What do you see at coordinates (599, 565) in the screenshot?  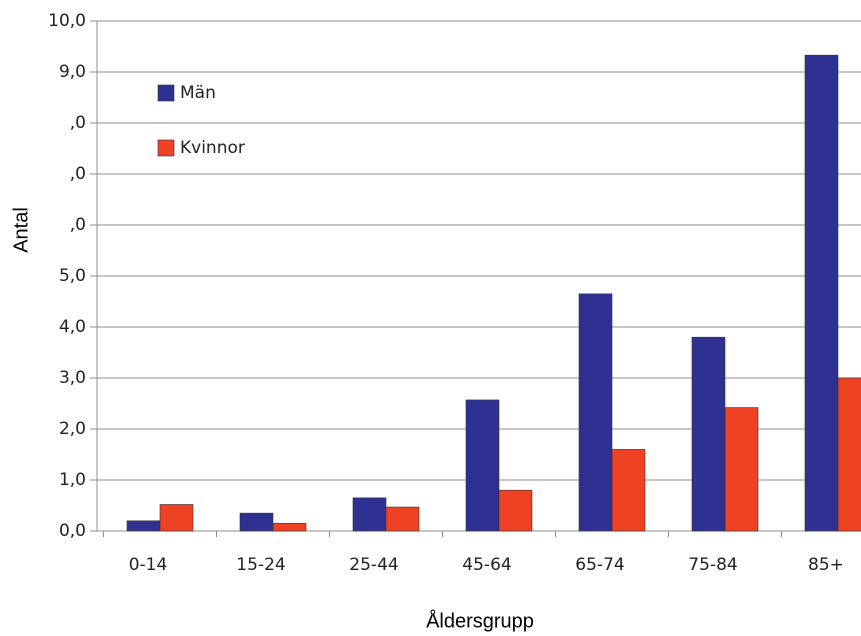 I see `x-tick-label: 65-74` at bounding box center [599, 565].